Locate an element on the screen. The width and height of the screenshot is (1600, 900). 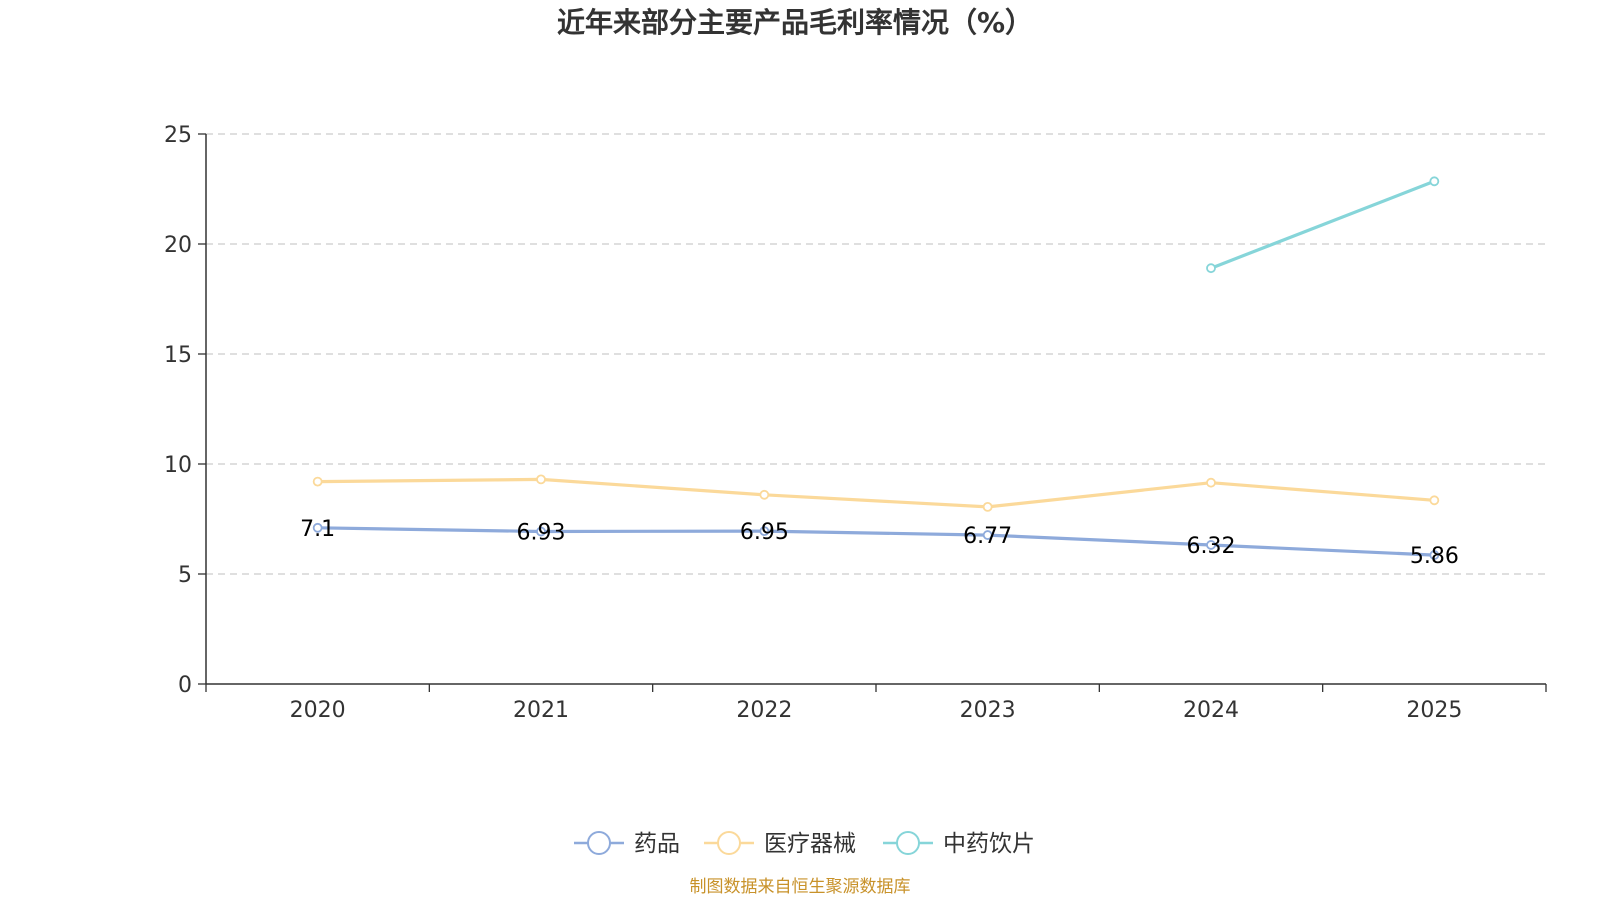
y-tick-label: 0 is located at coordinates (185, 685).